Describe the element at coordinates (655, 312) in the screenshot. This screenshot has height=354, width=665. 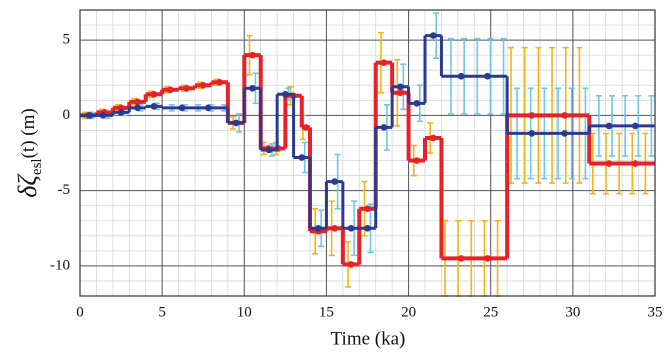
I see `x-tick-label: 35` at that location.